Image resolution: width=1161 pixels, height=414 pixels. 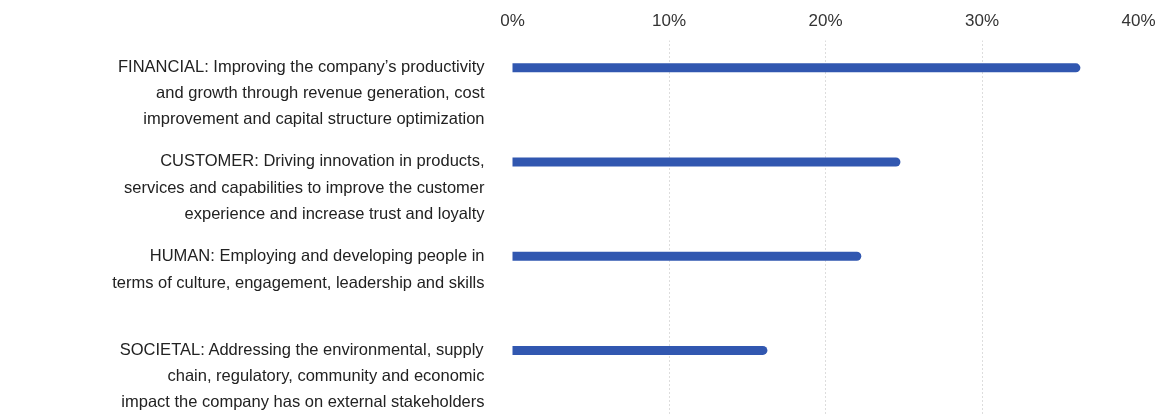 What do you see at coordinates (982, 20) in the screenshot?
I see `x-tick-label: 30%` at bounding box center [982, 20].